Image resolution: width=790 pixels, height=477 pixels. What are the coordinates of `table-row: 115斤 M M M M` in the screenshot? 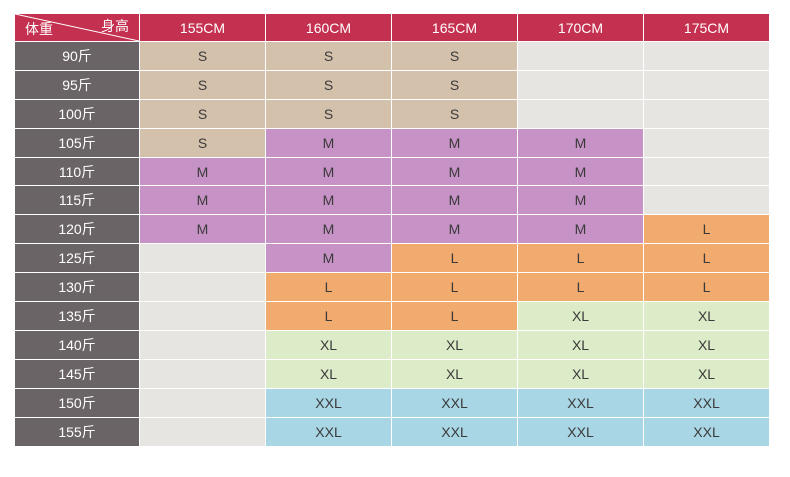 It's located at (392, 200).